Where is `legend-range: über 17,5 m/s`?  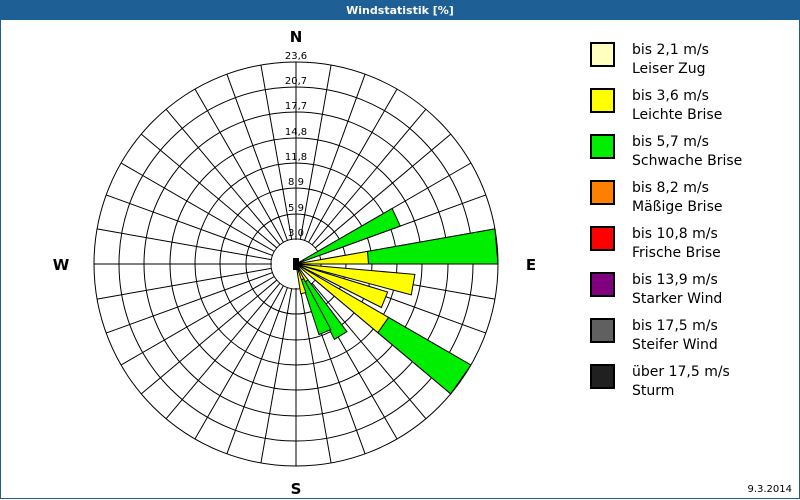 legend-range: über 17,5 m/s is located at coordinates (681, 372).